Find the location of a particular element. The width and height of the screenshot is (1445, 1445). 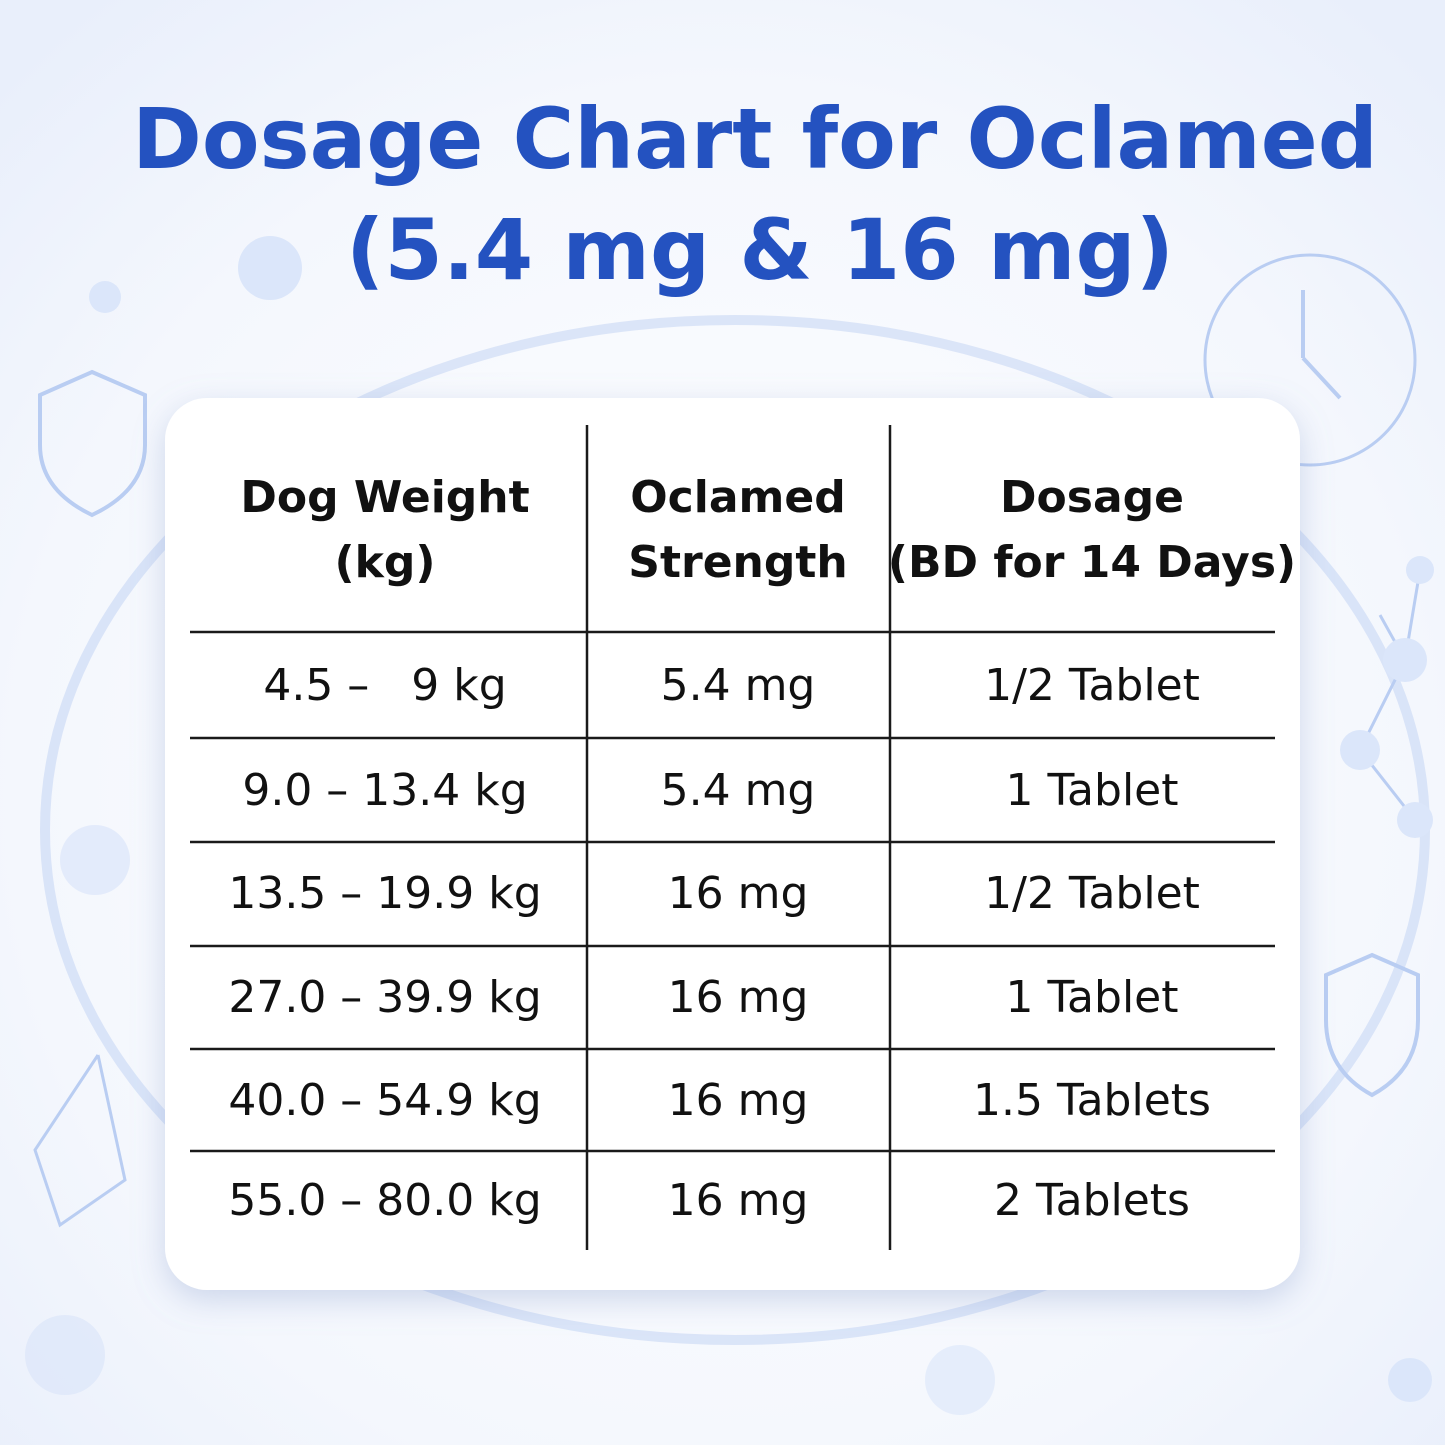

table-cell: 40.0 – 54.9 kg is located at coordinates (384, 1100).